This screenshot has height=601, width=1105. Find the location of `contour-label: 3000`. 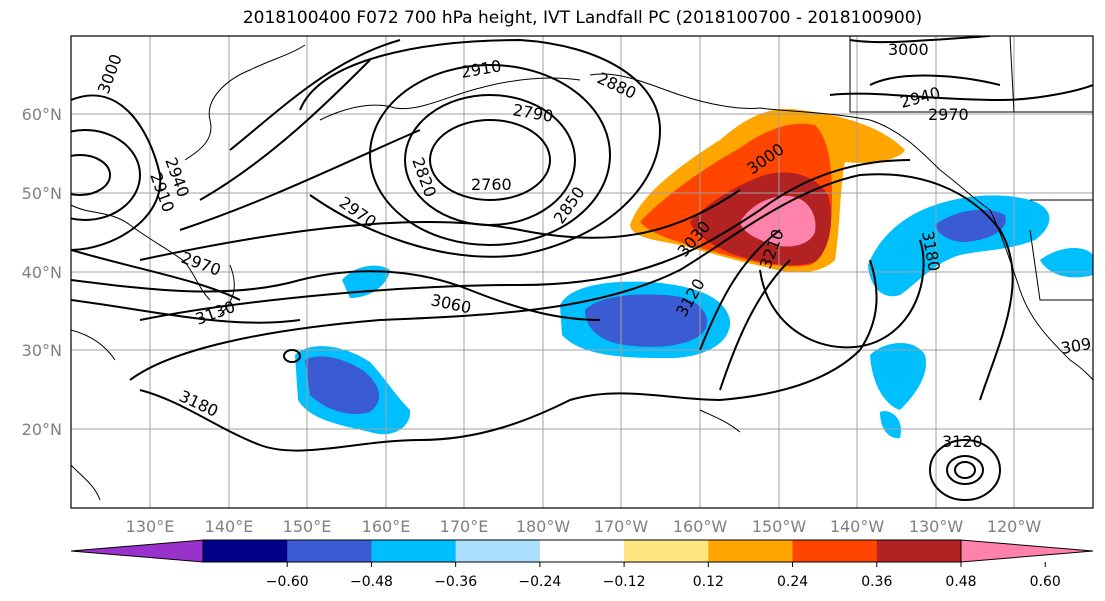

contour-label: 3000 is located at coordinates (908, 49).